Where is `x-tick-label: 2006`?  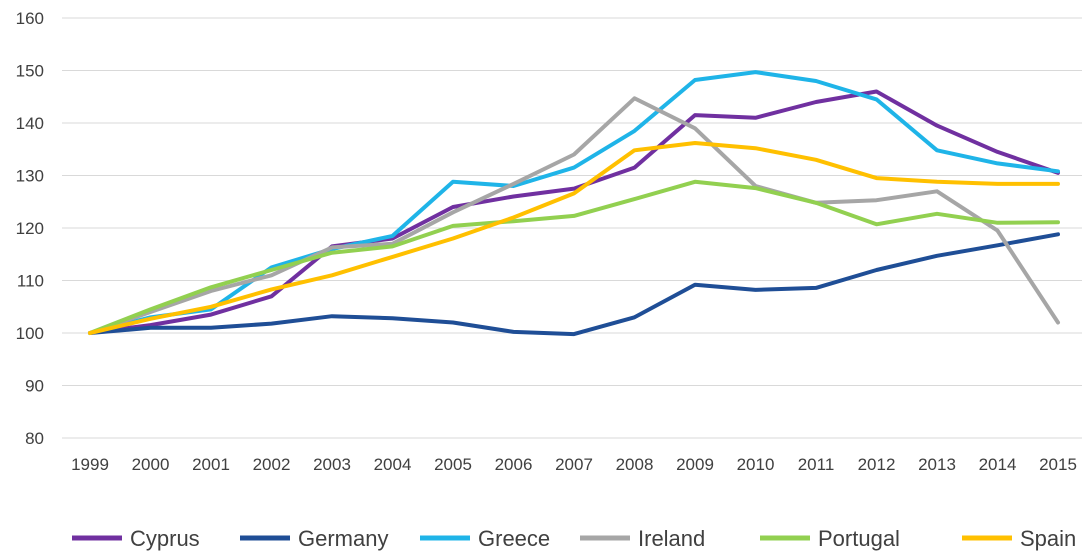
x-tick-label: 2006 is located at coordinates (514, 464).